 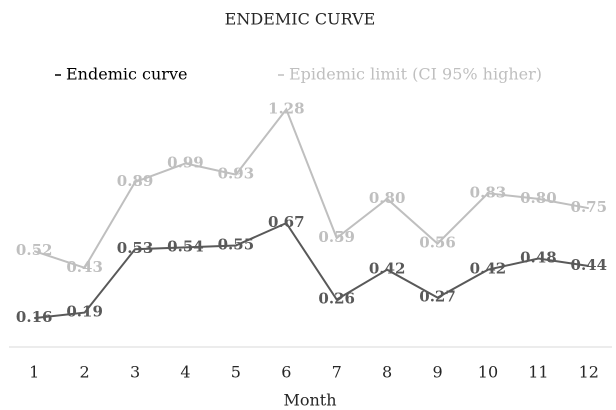 I want to click on data-label: 0.44, so click(x=589, y=265).